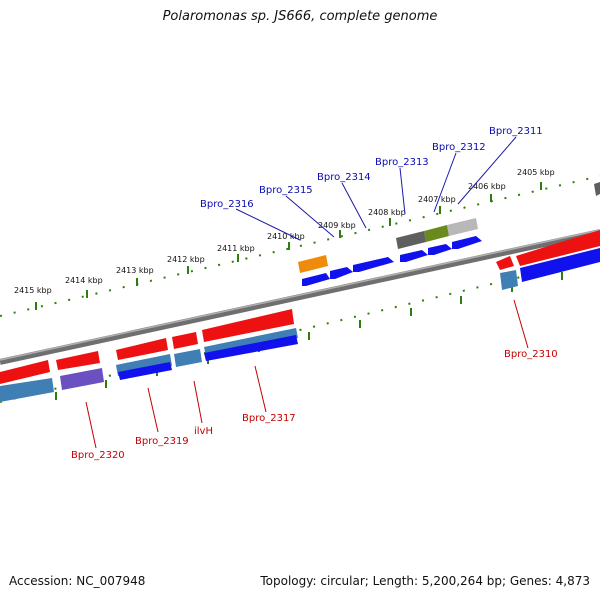  What do you see at coordinates (337, 225) in the screenshot?
I see `kbp-label: 2409 kbp` at bounding box center [337, 225].